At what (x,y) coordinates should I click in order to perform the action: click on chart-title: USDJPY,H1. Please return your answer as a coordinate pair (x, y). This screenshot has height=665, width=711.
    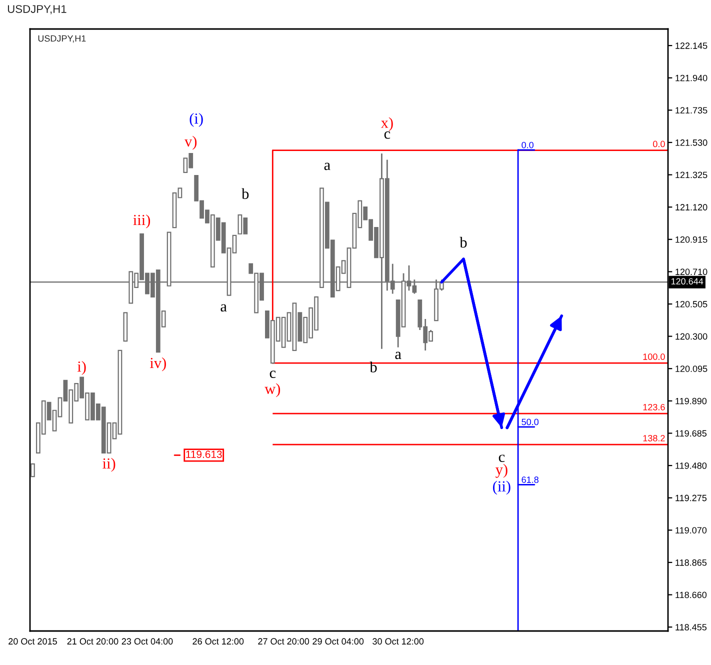
    Looking at the image, I should click on (37, 9).